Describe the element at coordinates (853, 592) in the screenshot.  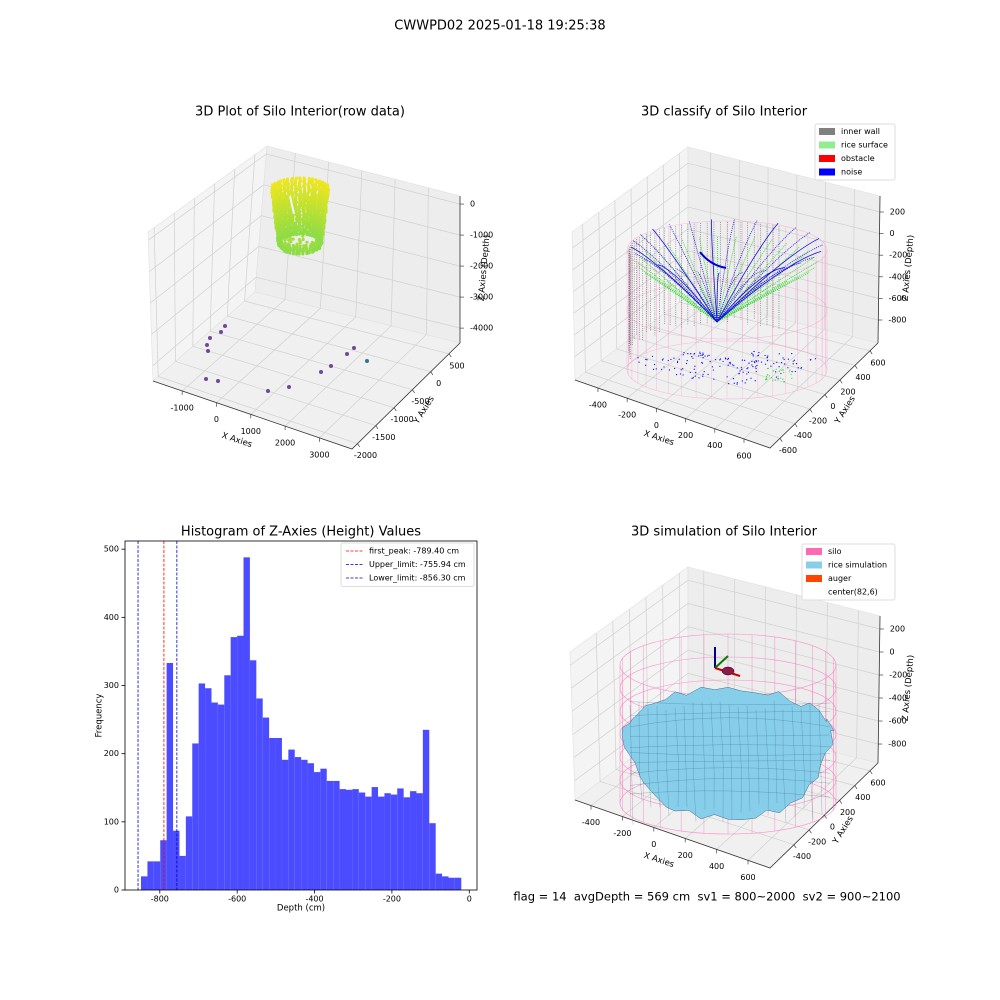
I see `legend-label: center(82,6)` at that location.